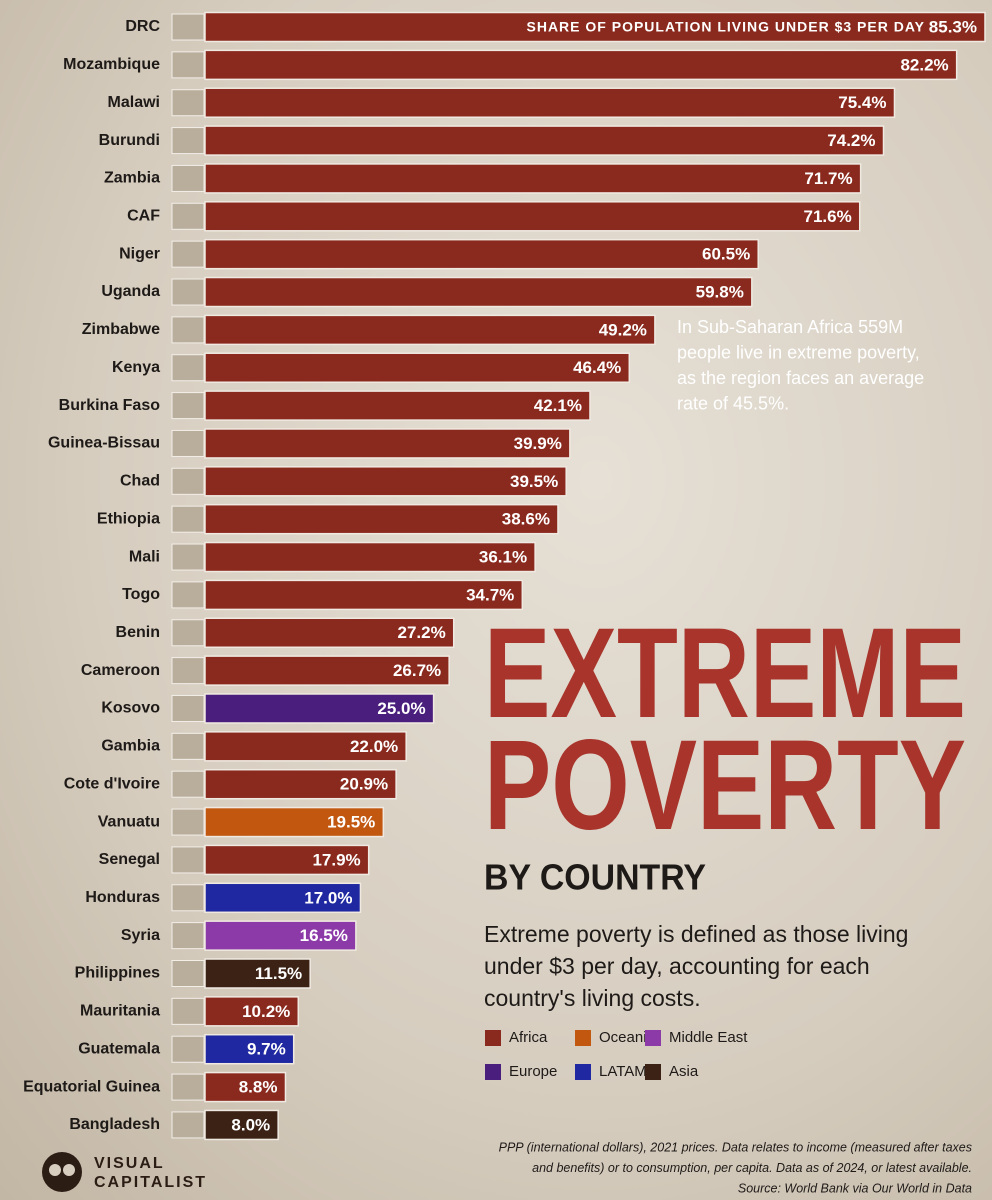 The width and height of the screenshot is (992, 1200). What do you see at coordinates (790, 327) in the screenshot?
I see `annotation: In Sub-Saharan Africa 559M` at bounding box center [790, 327].